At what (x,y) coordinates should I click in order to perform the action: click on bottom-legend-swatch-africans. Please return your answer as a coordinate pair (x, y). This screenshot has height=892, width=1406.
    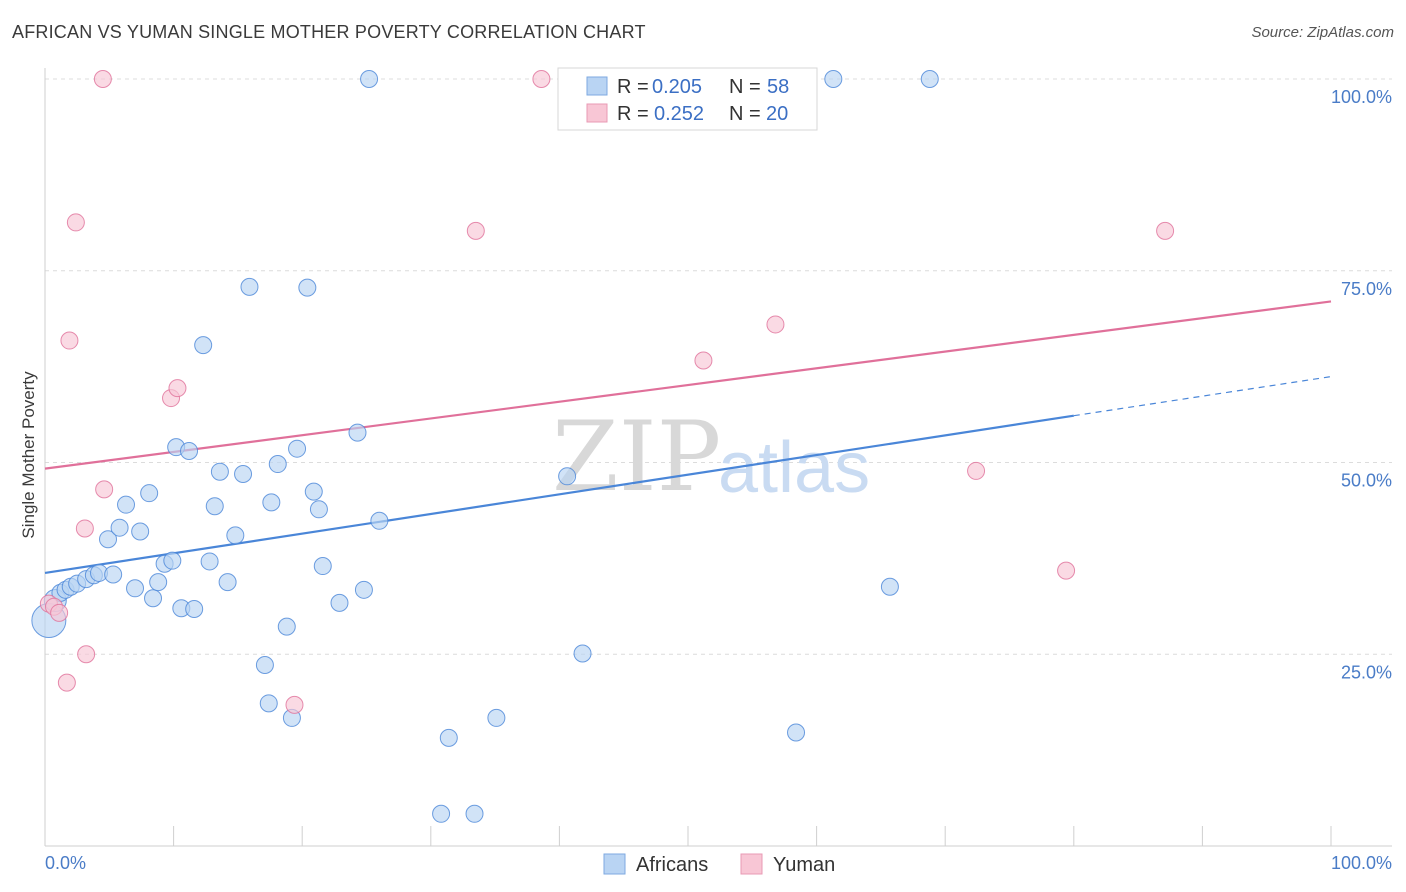
    Looking at the image, I should click on (614, 864).